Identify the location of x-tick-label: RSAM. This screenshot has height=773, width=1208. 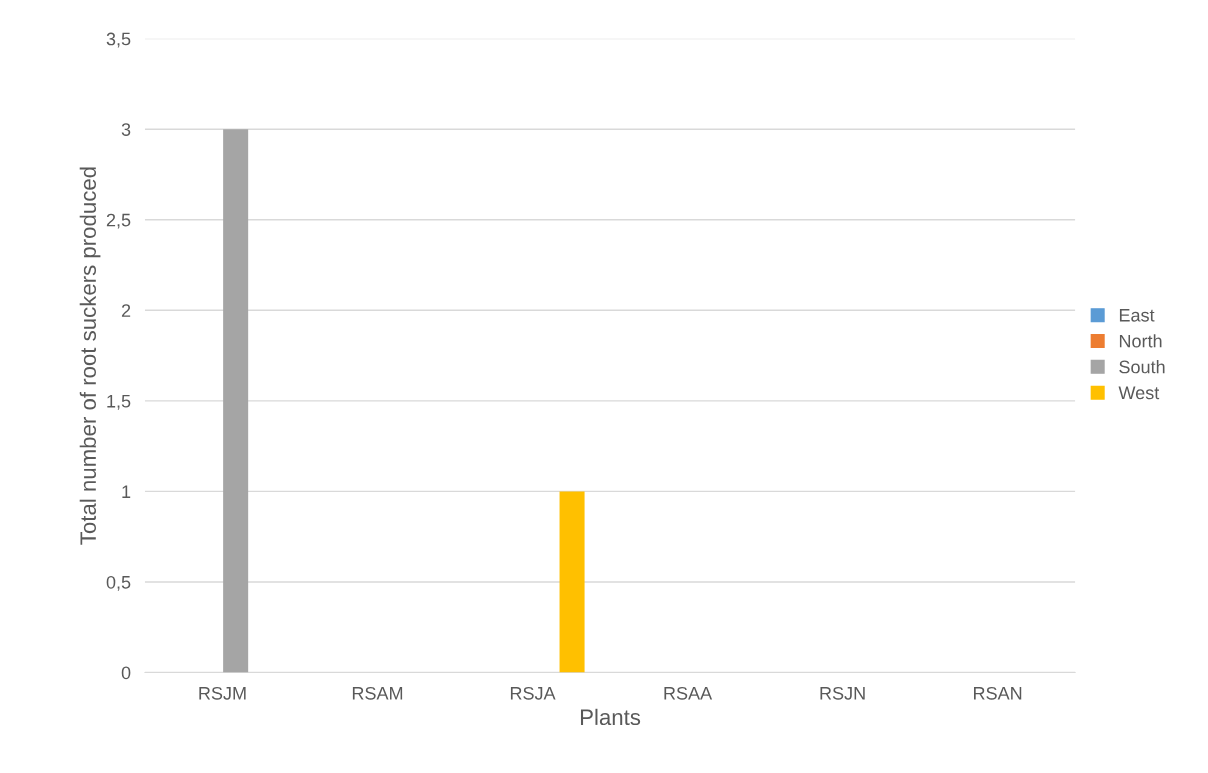
(377, 693).